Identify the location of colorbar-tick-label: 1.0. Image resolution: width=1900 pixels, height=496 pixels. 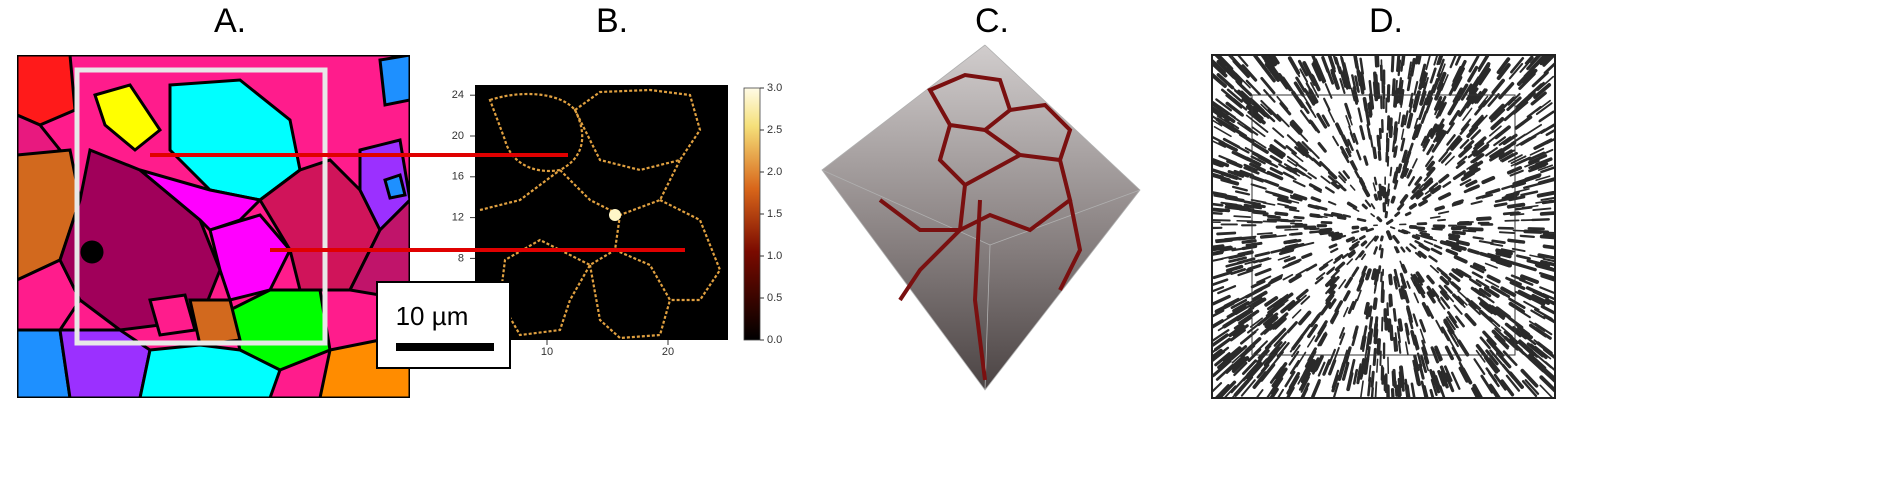
(774, 256).